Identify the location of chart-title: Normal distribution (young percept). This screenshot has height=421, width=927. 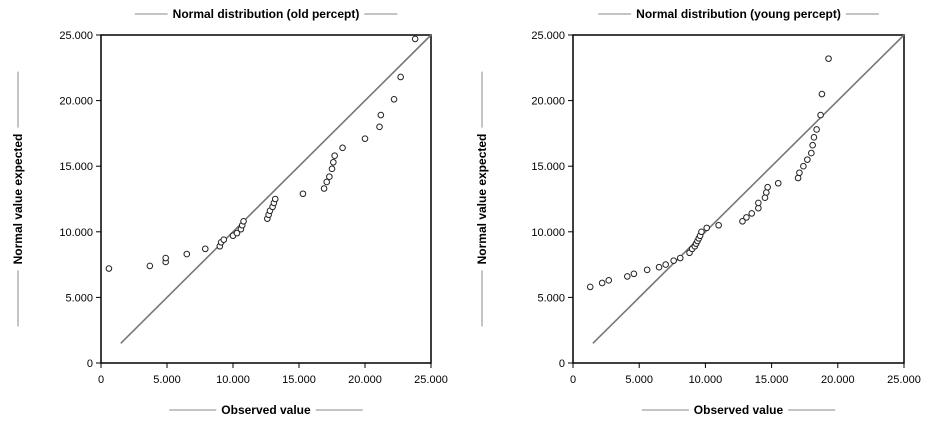
(738, 14).